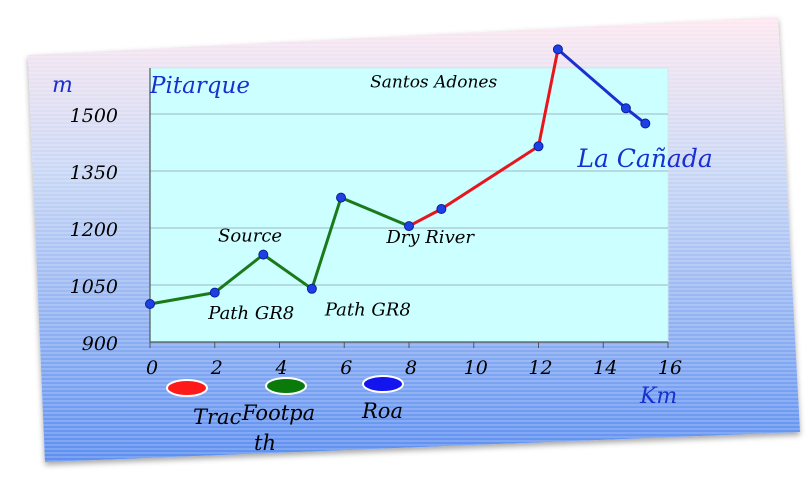 This screenshot has width=807, height=482. What do you see at coordinates (280, 368) in the screenshot?
I see `x-tick-label: 4` at bounding box center [280, 368].